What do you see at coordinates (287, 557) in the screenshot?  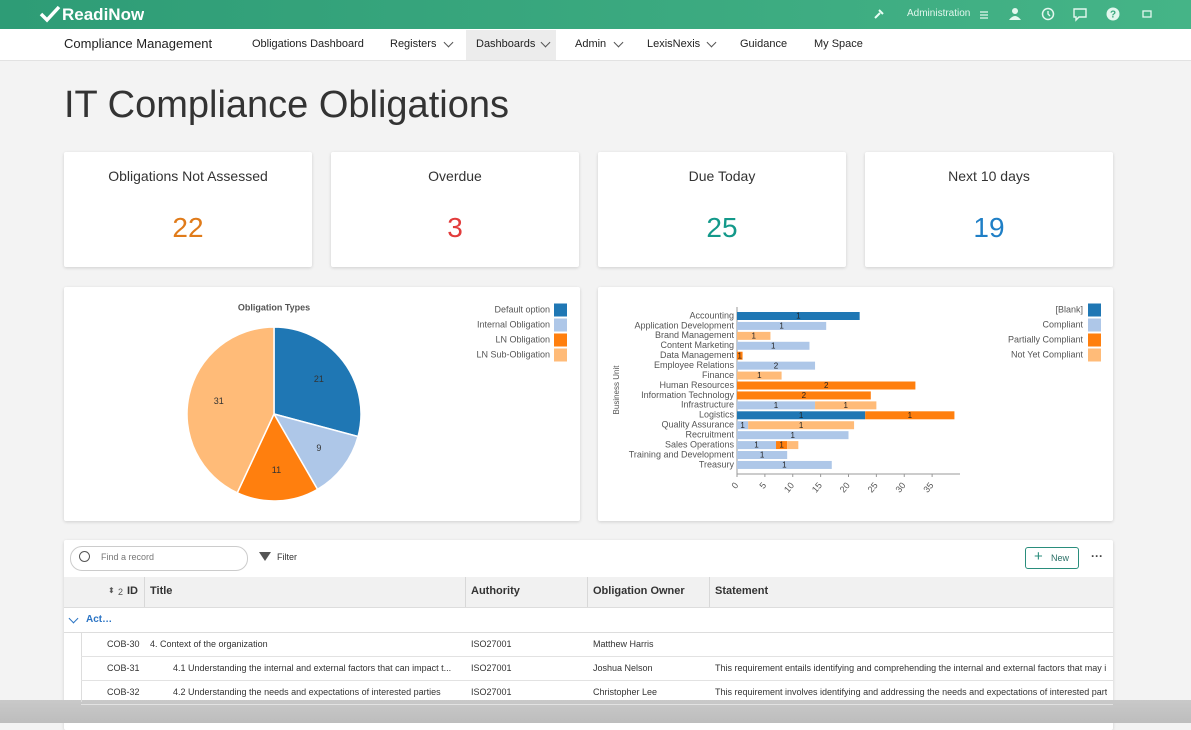 I see `filter-button: Filter` at bounding box center [287, 557].